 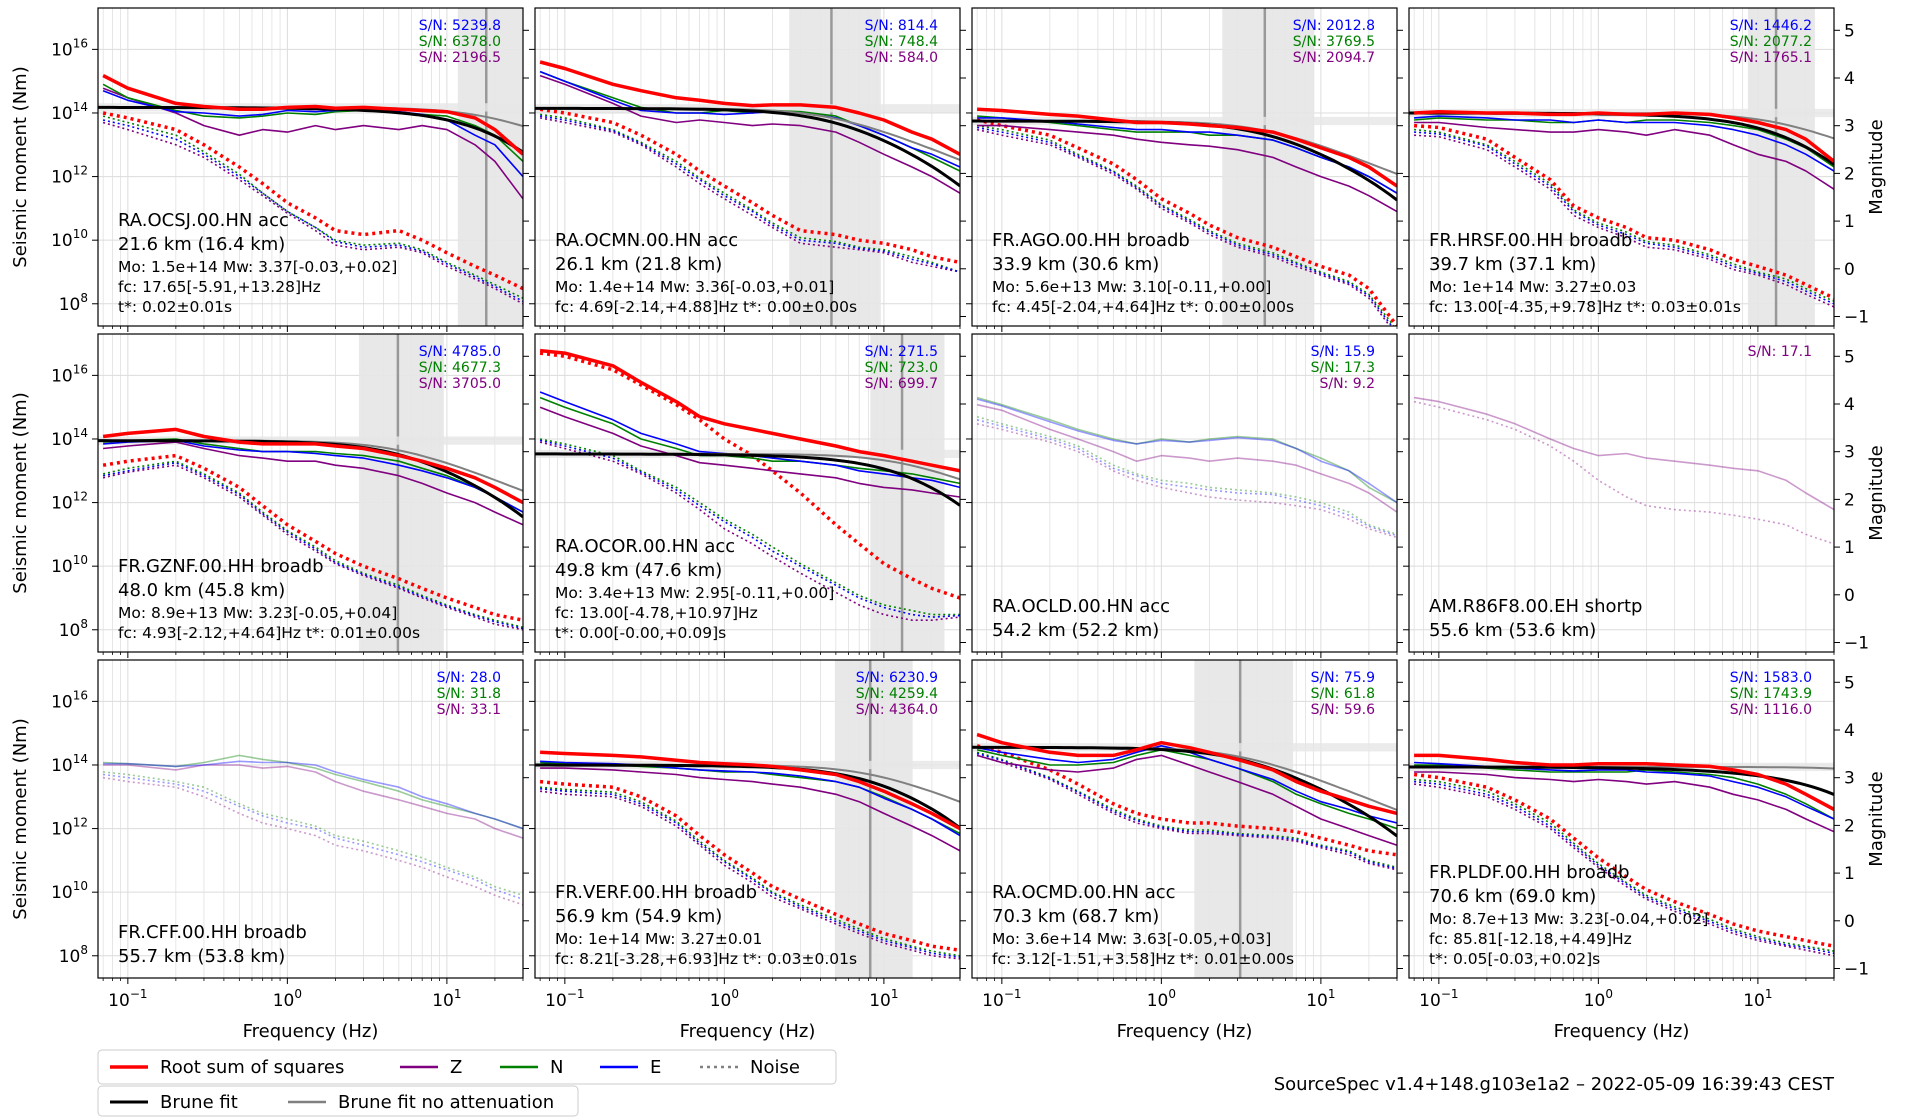 I want to click on distance-label: 56.9 km (54.9 km), so click(x=638, y=916).